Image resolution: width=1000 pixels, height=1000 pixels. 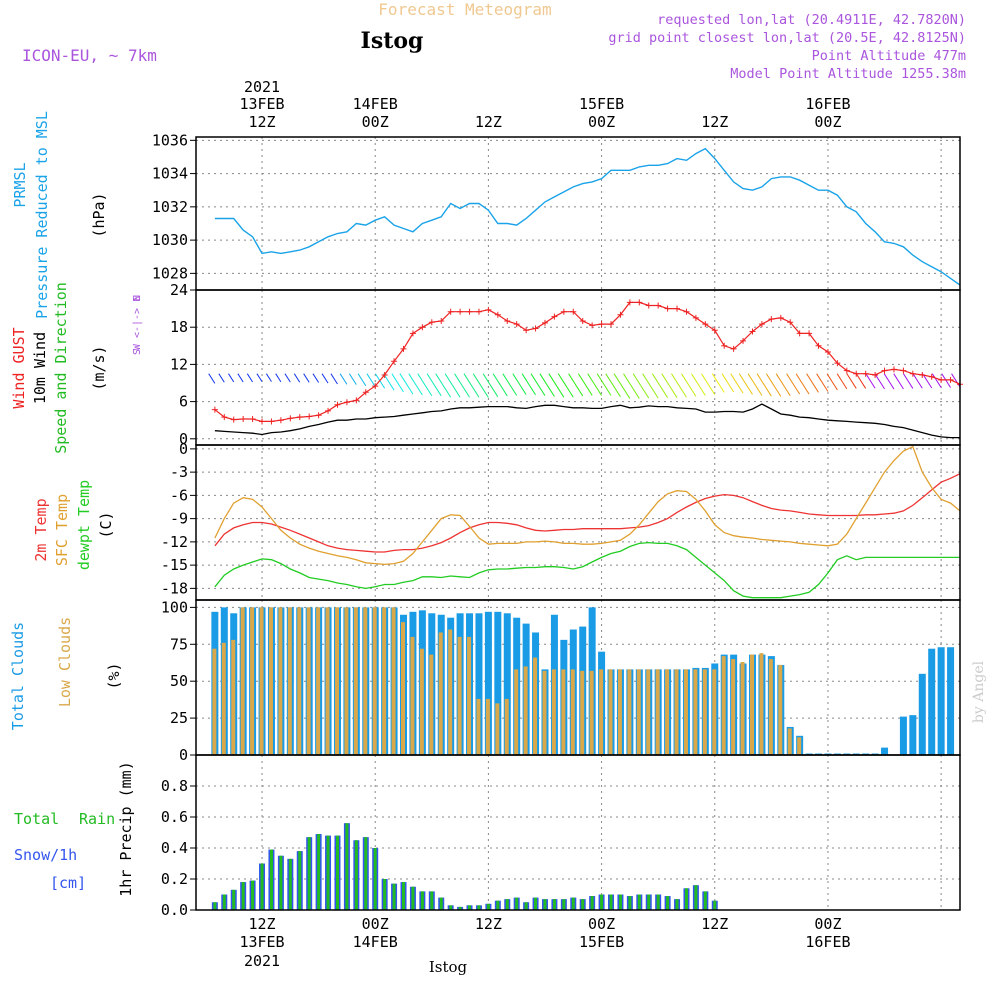 What do you see at coordinates (84, 525) in the screenshot?
I see `dewpt-label: dewpt Temp` at bounding box center [84, 525].